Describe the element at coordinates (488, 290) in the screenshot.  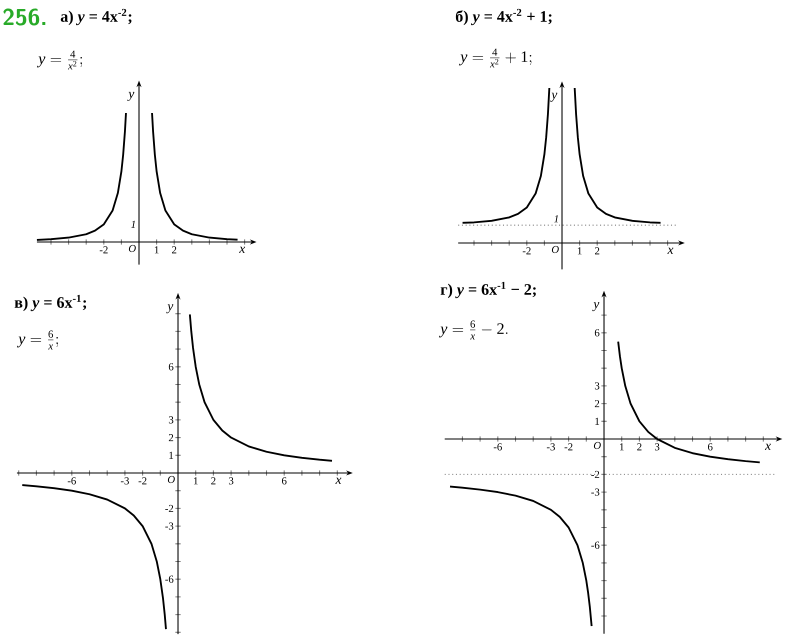
I see `chart-title: г) y = 6x$^{-1}$ − 2;` at that location.